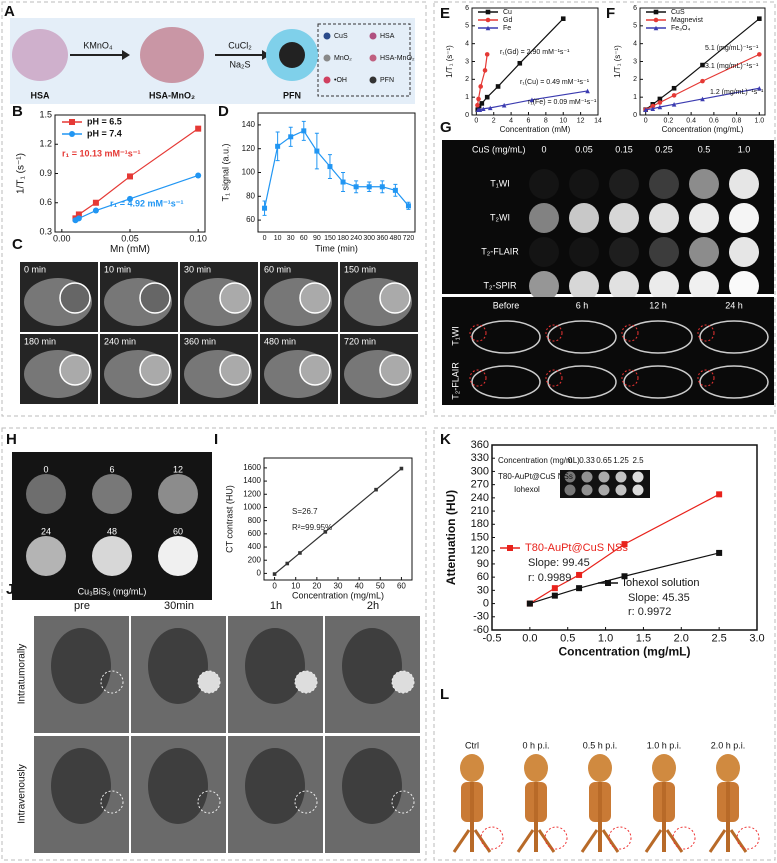 This screenshot has height=863, width=777. What do you see at coordinates (744, 149) in the screenshot?
I see `concentration-label: 1.0` at bounding box center [744, 149].